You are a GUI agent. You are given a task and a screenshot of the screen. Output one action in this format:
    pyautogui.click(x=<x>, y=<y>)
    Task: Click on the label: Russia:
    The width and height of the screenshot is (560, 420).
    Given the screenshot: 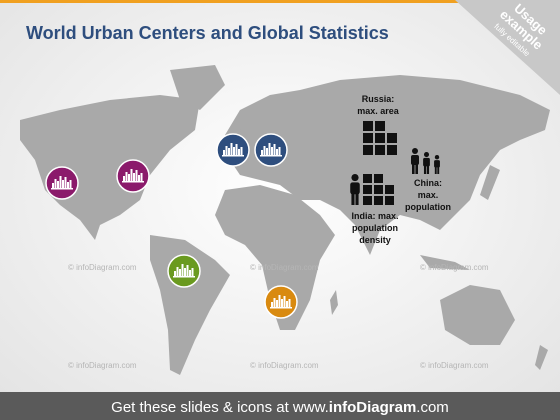 What is the action you would take?
    pyautogui.click(x=378, y=99)
    